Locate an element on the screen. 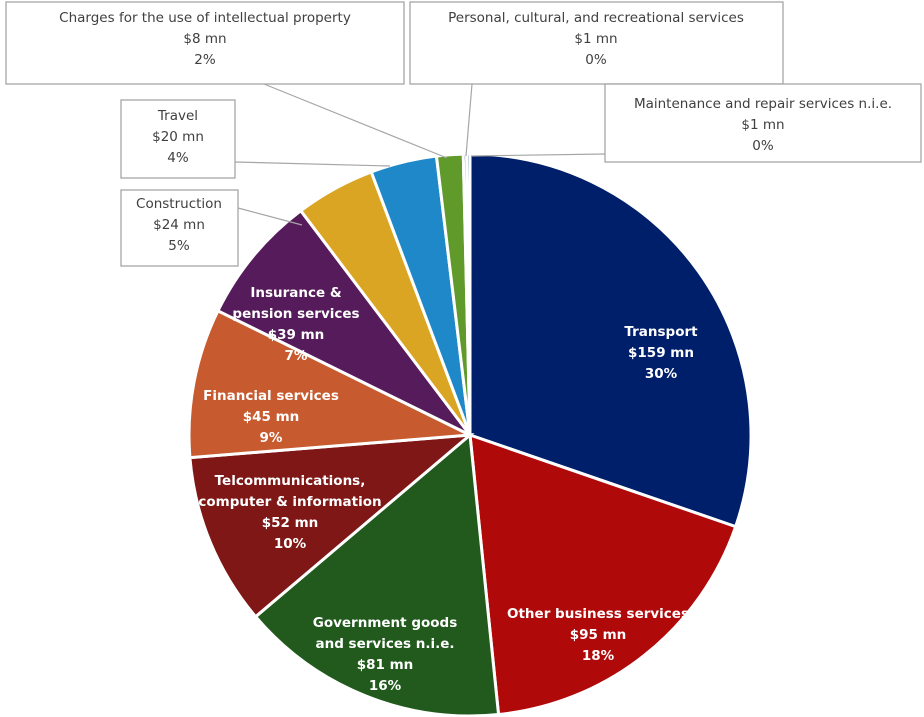 Image resolution: width=924 pixels, height=717 pixels. slice-label-travel: Travel $20 mn 4% is located at coordinates (178, 137).